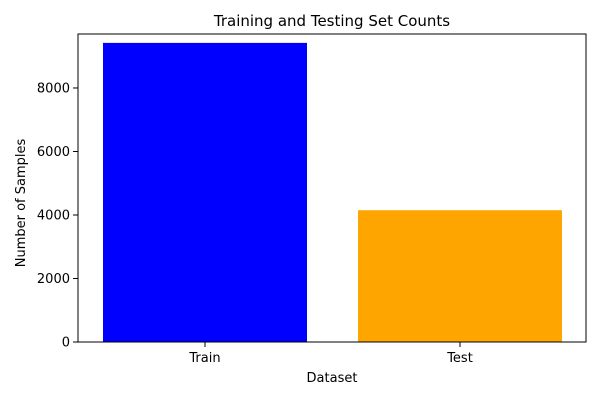  Describe the element at coordinates (66, 343) in the screenshot. I see `y-tick-label: 0` at that location.